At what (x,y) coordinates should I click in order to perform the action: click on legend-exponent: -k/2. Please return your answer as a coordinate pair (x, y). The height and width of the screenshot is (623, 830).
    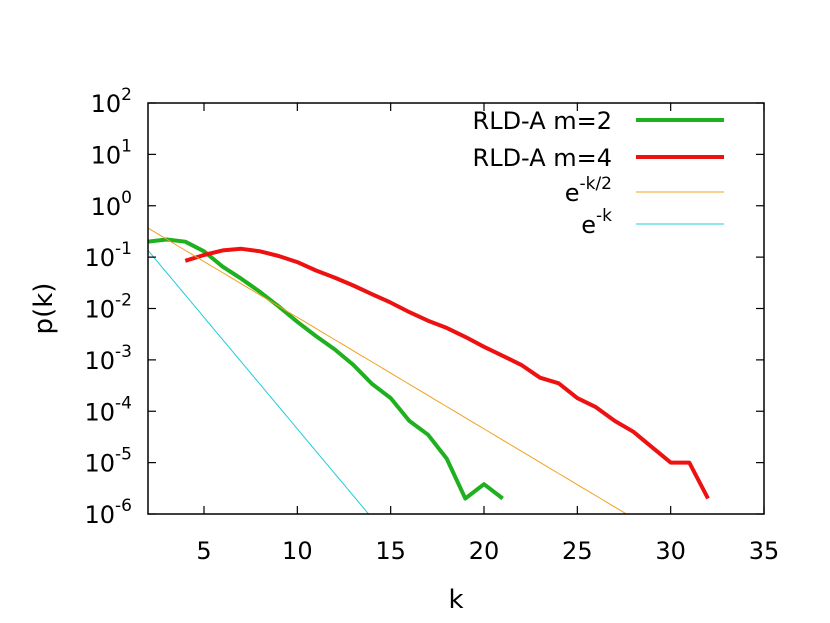
    Looking at the image, I should click on (595, 184).